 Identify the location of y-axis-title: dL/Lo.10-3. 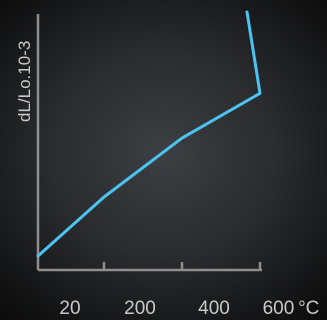
(24, 81).